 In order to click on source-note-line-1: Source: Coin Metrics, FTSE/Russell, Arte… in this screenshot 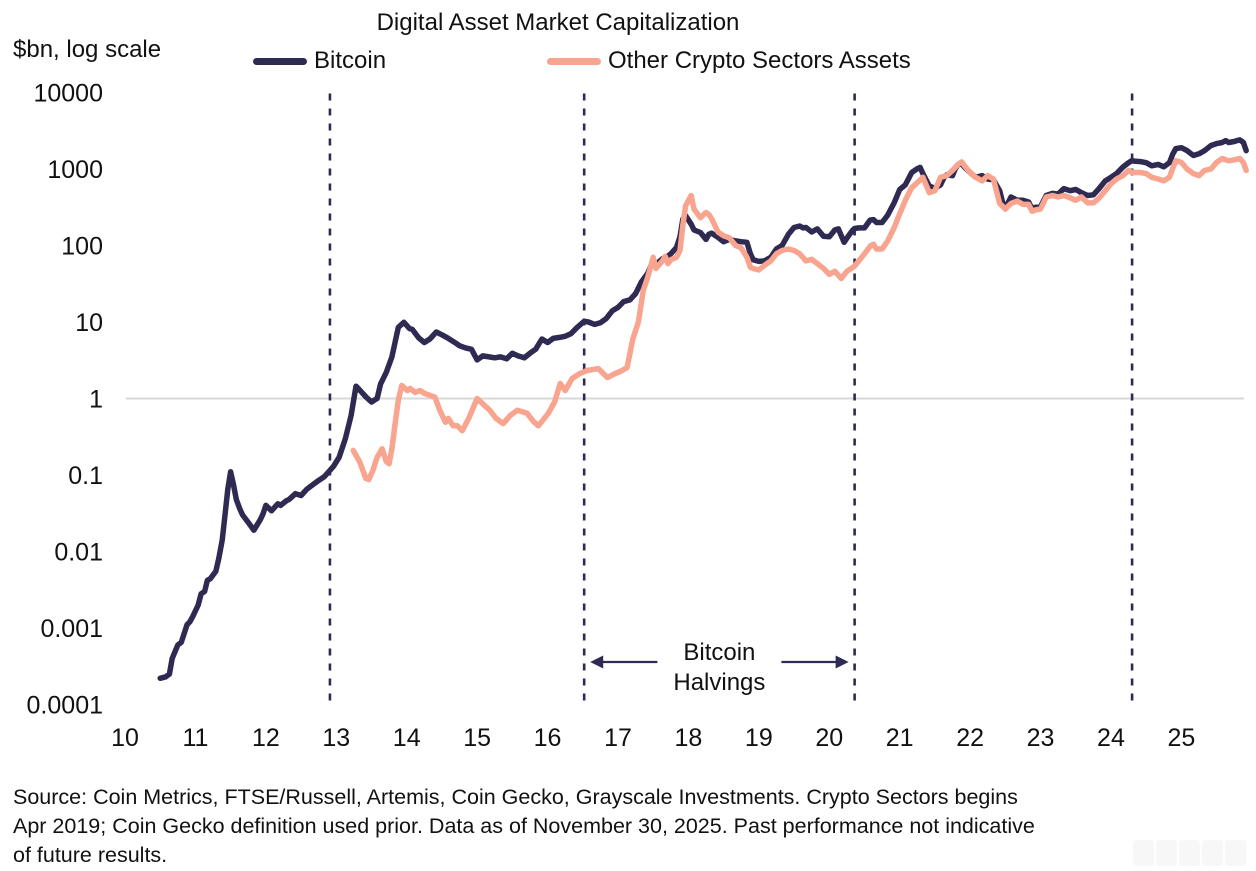, I will do `click(515, 797)`.